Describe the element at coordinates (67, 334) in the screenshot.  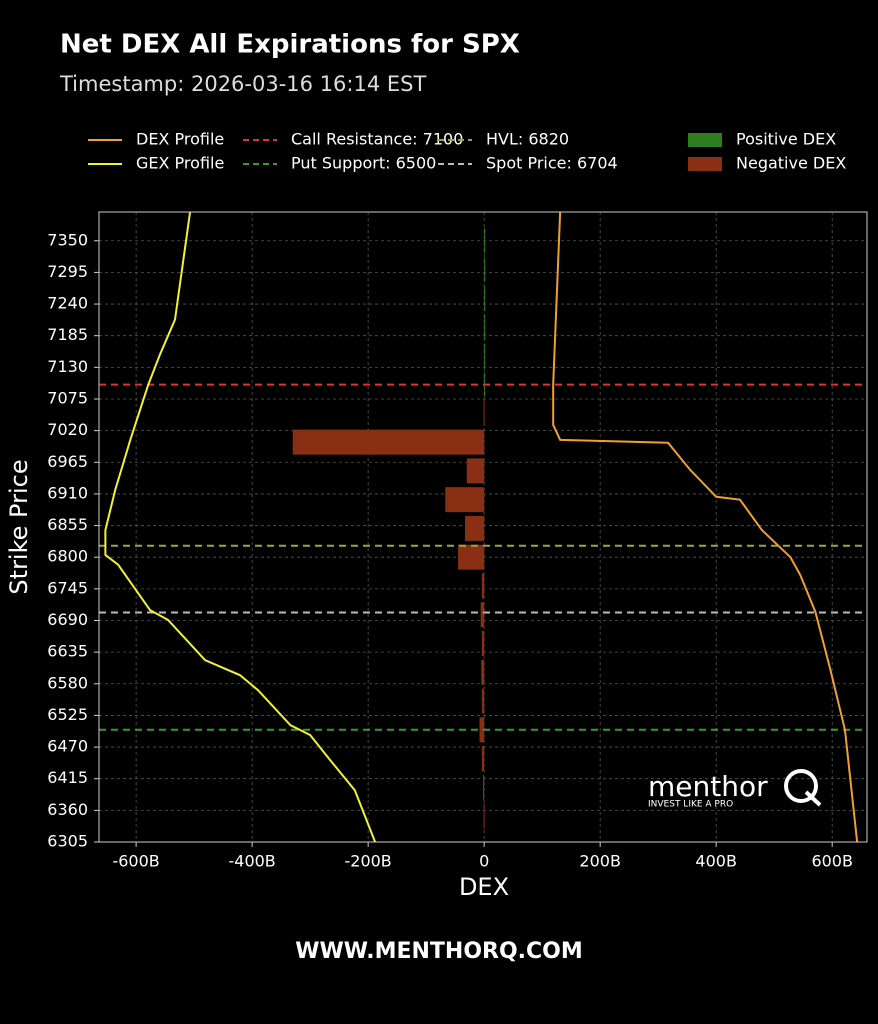
I see `y-tick-label: 7185` at that location.